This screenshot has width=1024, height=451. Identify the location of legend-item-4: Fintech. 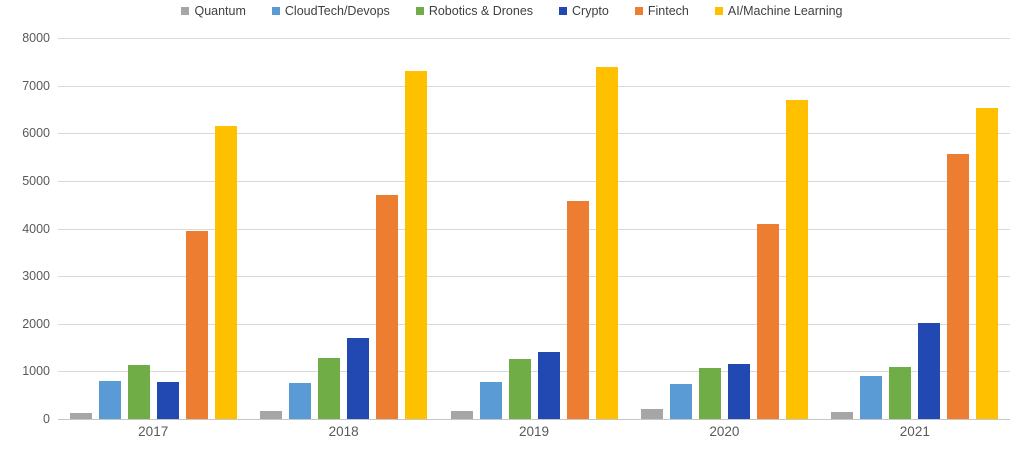
(661, 11).